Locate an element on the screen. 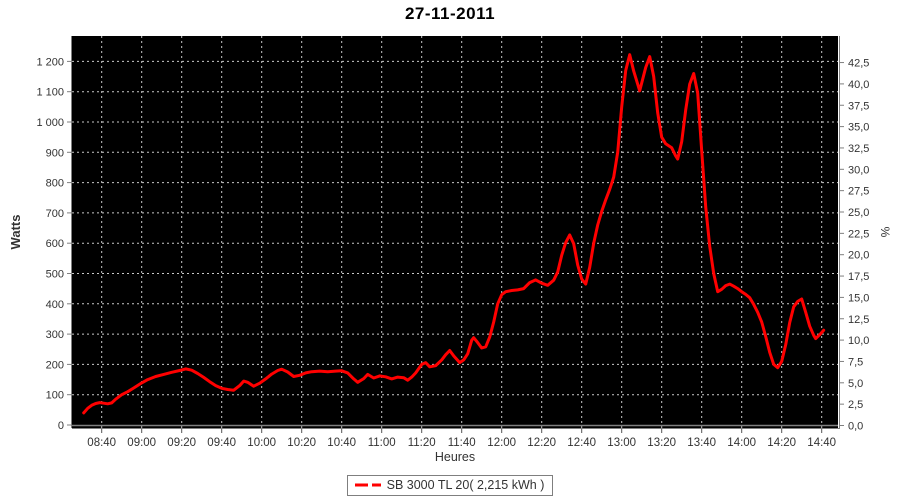  y-right-tick-label: 32,5 is located at coordinates (858, 149).